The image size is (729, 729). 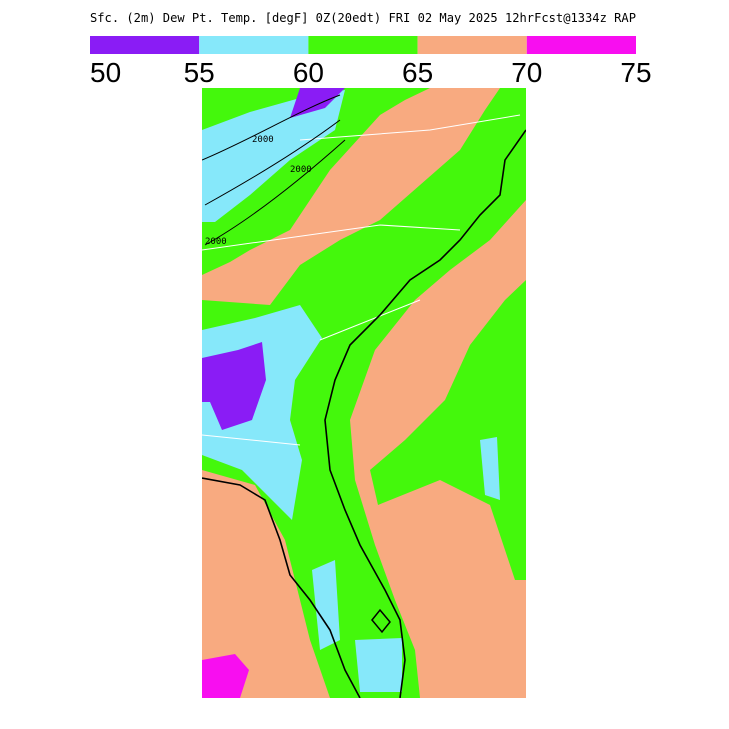 What do you see at coordinates (381, 621) in the screenshot?
I see `lake` at bounding box center [381, 621].